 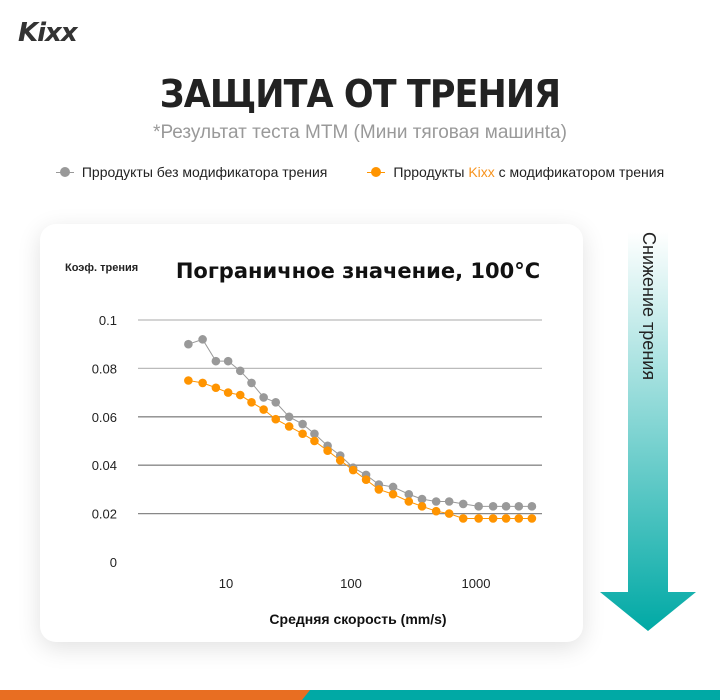 I want to click on chart-title: Пограничное значение, 100°C, so click(x=358, y=271).